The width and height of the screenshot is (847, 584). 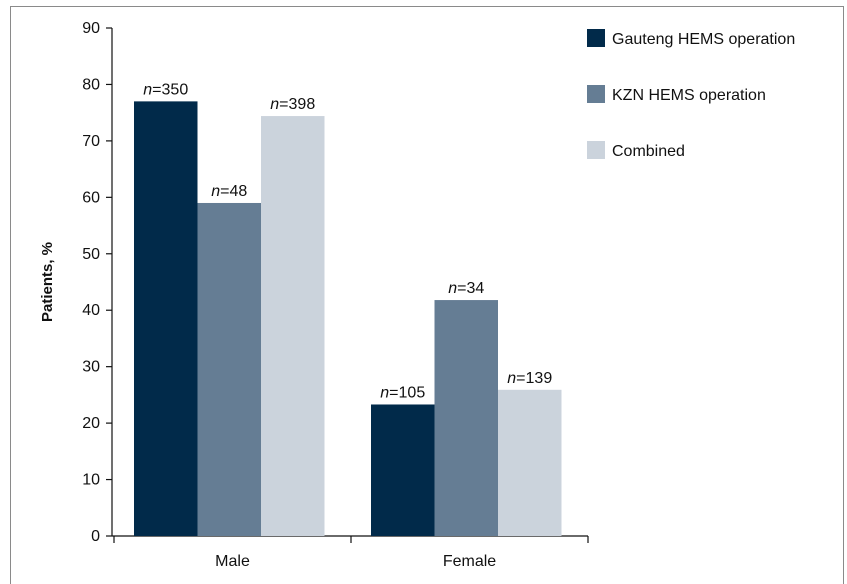 What do you see at coordinates (91, 423) in the screenshot?
I see `y-tick-label: 20` at bounding box center [91, 423].